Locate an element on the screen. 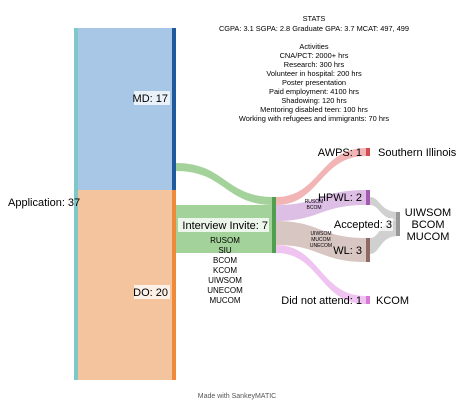  label-accepted: Accepted: 3 is located at coordinates (363, 225).